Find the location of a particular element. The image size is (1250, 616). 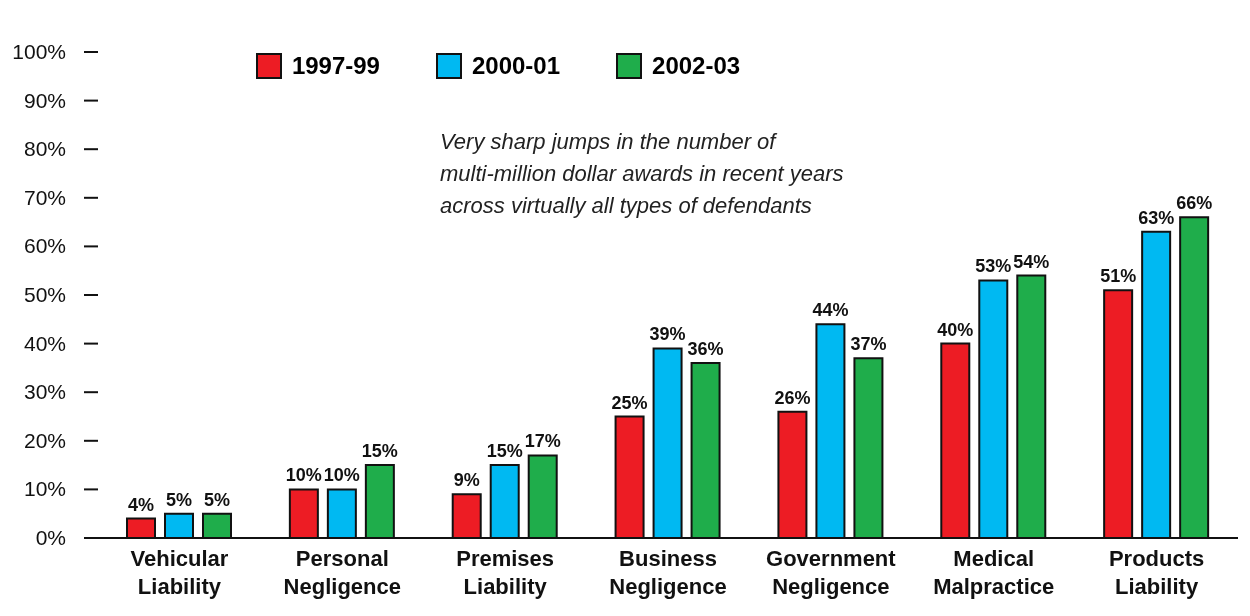

data-label: 4% is located at coordinates (141, 504).